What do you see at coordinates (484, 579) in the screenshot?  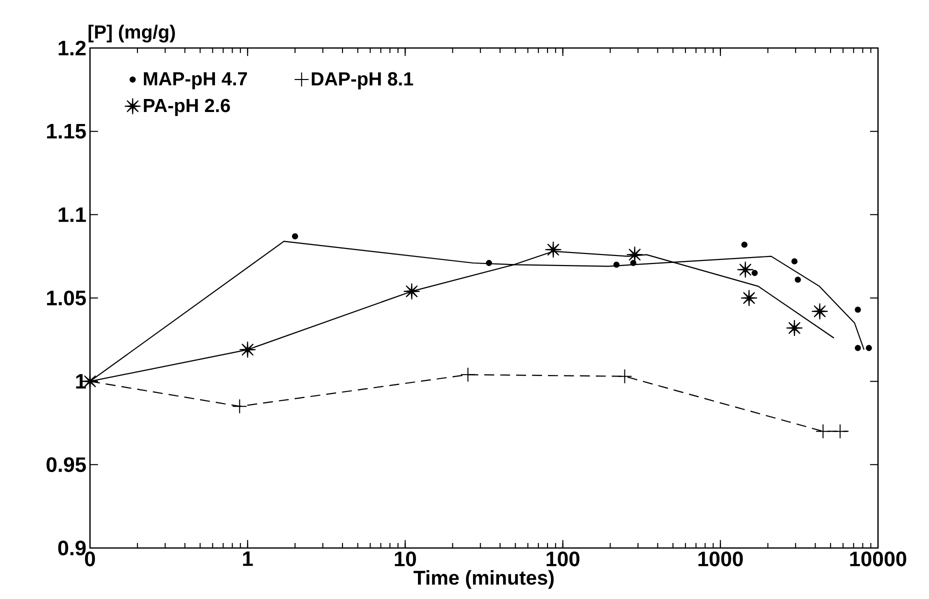 I see `x-axis-title: Time (minutes)` at bounding box center [484, 579].